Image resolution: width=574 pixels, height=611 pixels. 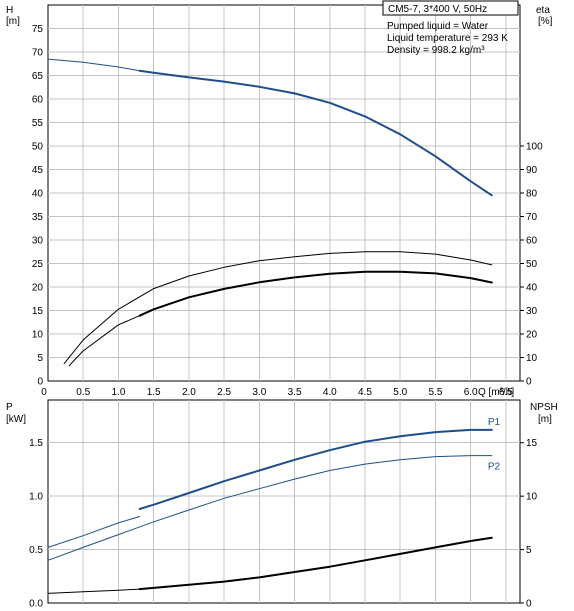 What do you see at coordinates (9, 407) in the screenshot?
I see `bottom-left-axis-label: P` at bounding box center [9, 407].